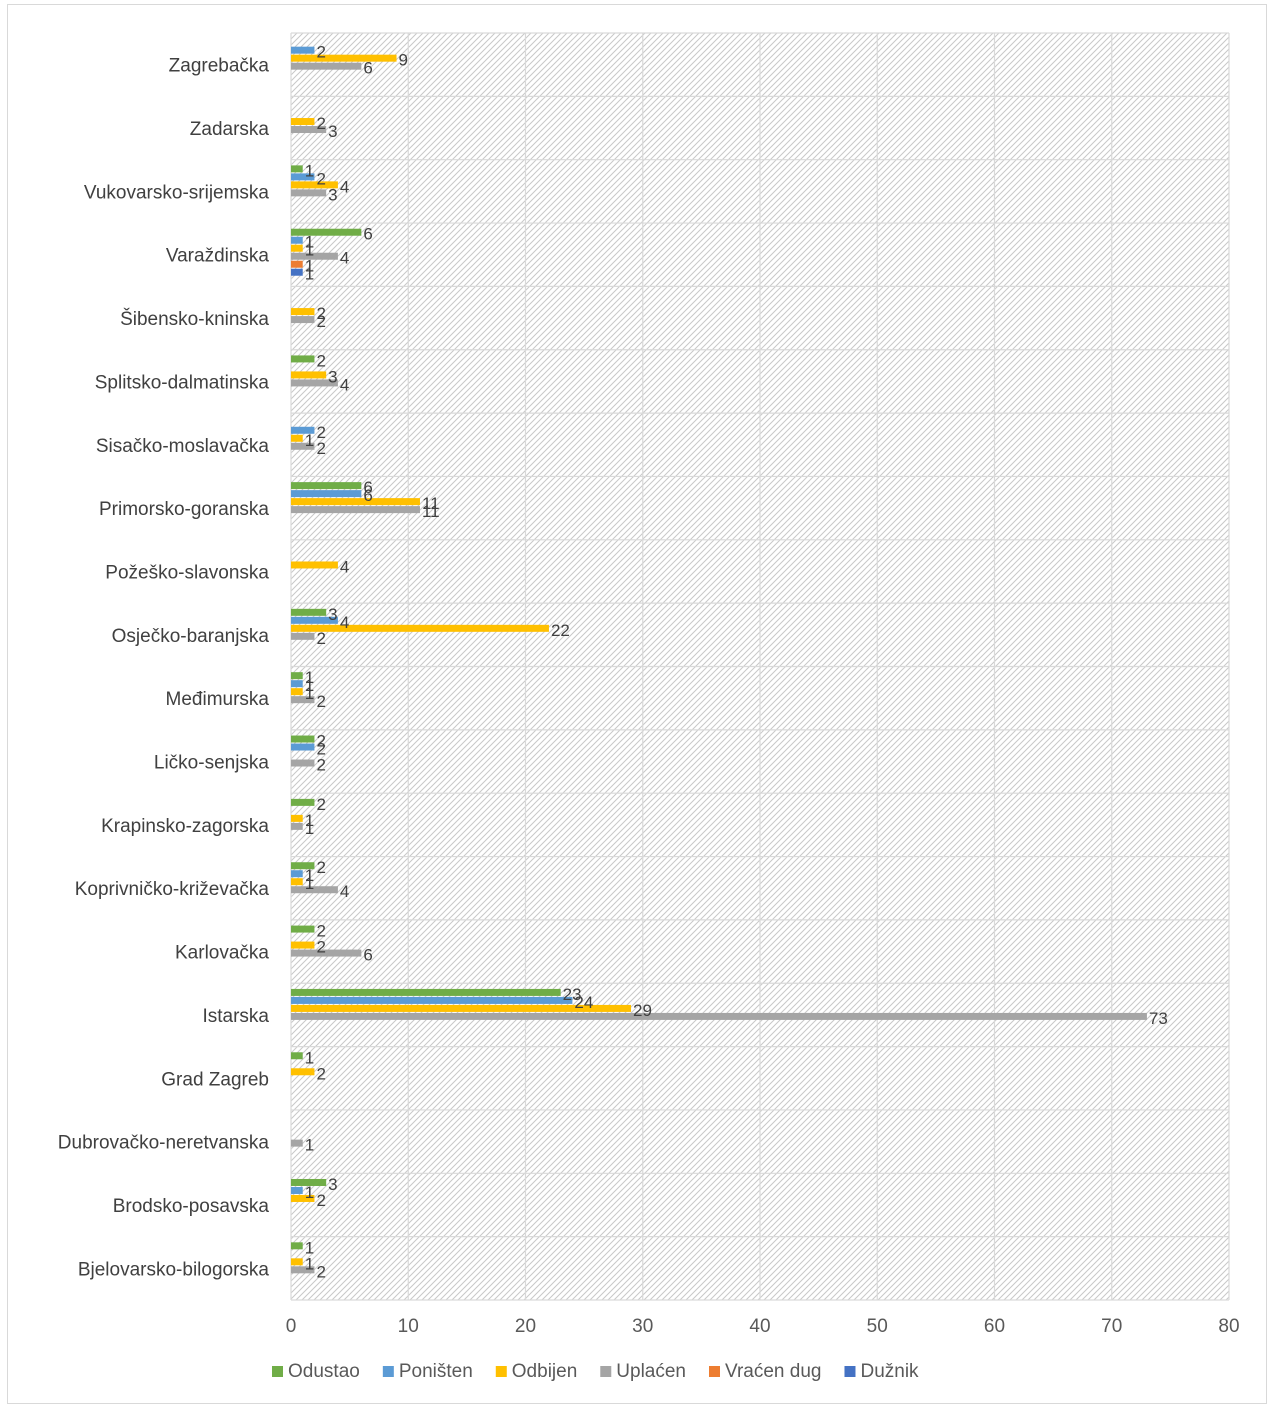  I want to click on legend-label: Dužnik, so click(889, 1371).